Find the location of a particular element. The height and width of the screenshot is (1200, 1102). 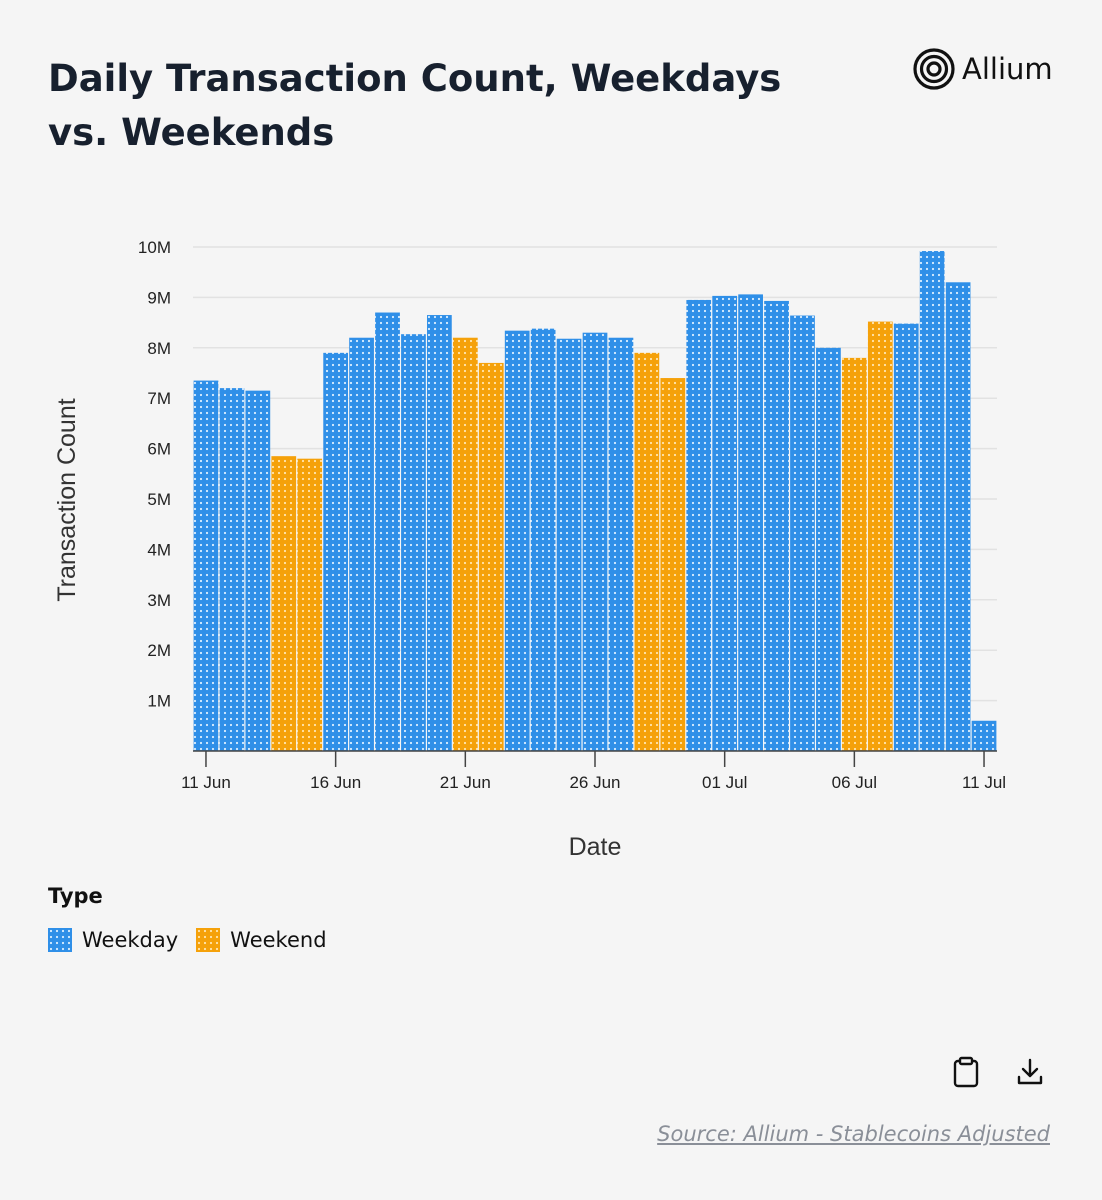

download-icon is located at coordinates (1030, 1071).